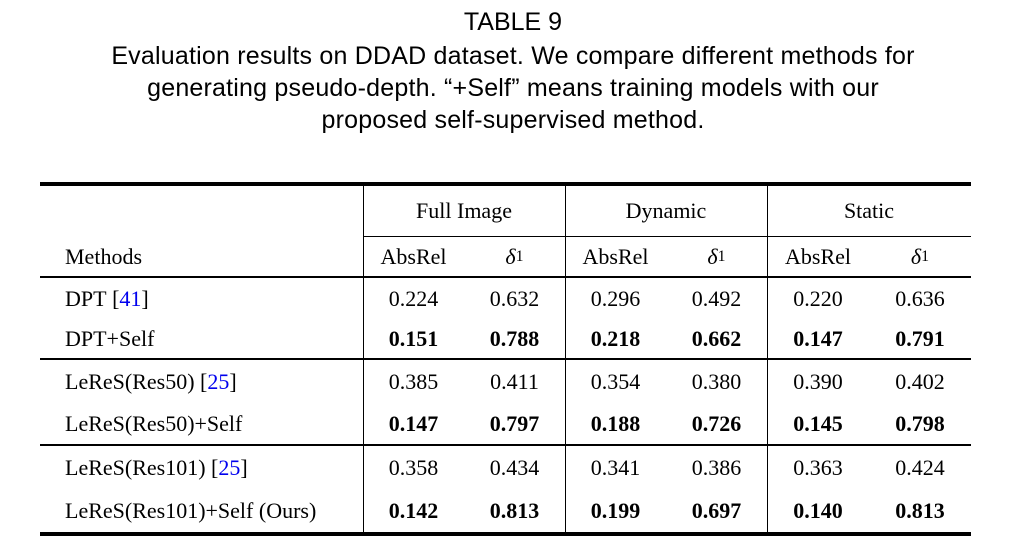 This screenshot has width=1026, height=556. What do you see at coordinates (818, 298) in the screenshot?
I see `metric-value: 0.220` at bounding box center [818, 298].